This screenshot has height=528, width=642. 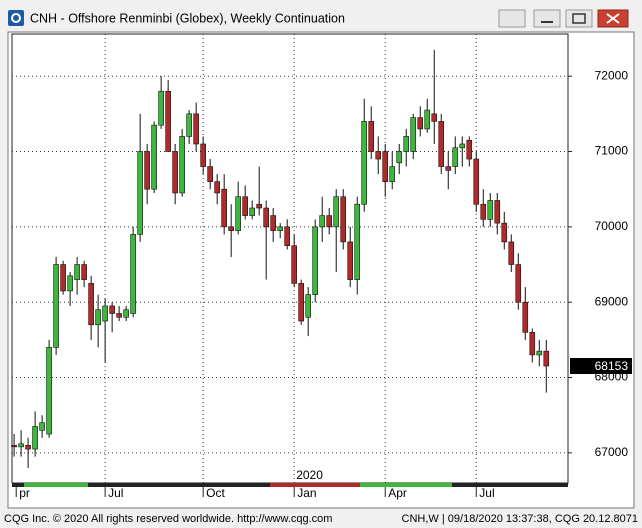 I want to click on y-tick-label: 70000, so click(x=612, y=226).